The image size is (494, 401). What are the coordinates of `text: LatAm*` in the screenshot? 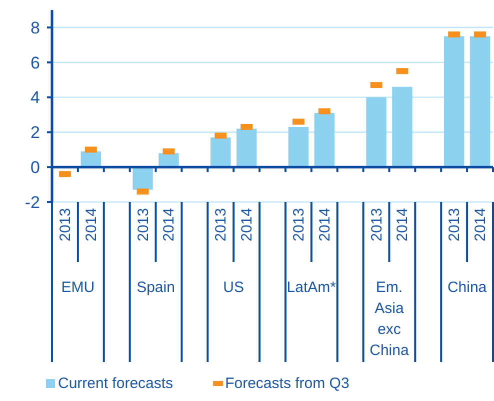 It's located at (311, 287).